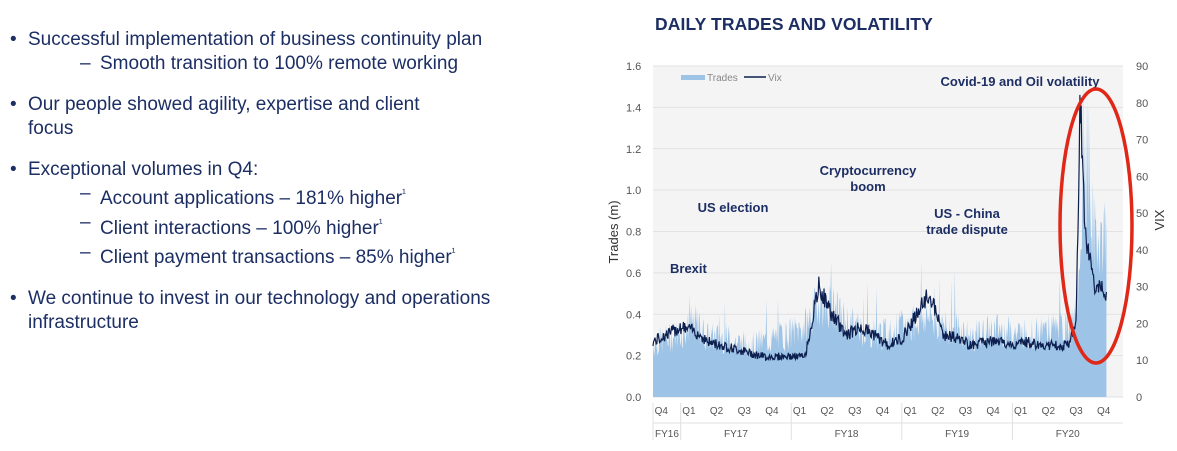  What do you see at coordinates (1068, 434) in the screenshot?
I see `fy-label: FY20` at bounding box center [1068, 434].